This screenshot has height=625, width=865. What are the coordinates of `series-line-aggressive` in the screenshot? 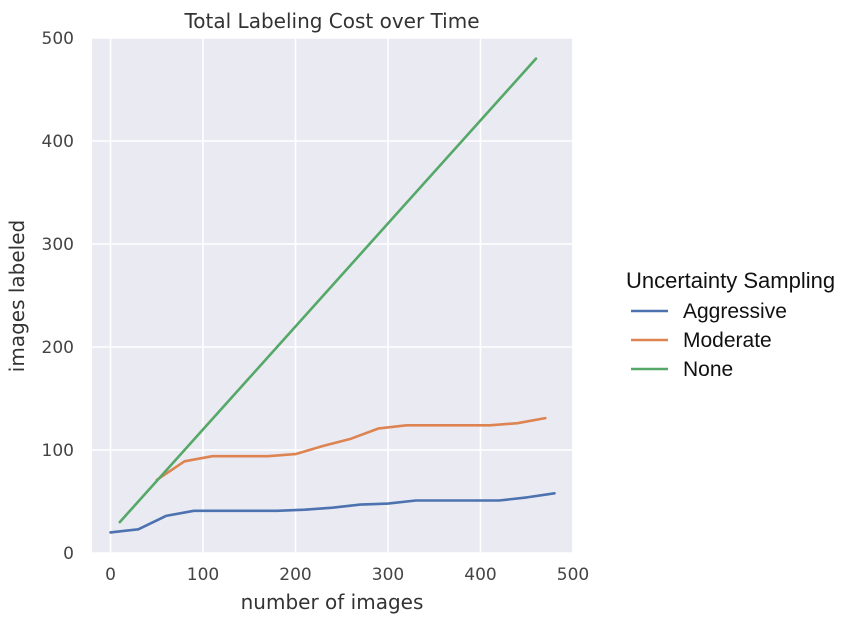 It's located at (332, 512).